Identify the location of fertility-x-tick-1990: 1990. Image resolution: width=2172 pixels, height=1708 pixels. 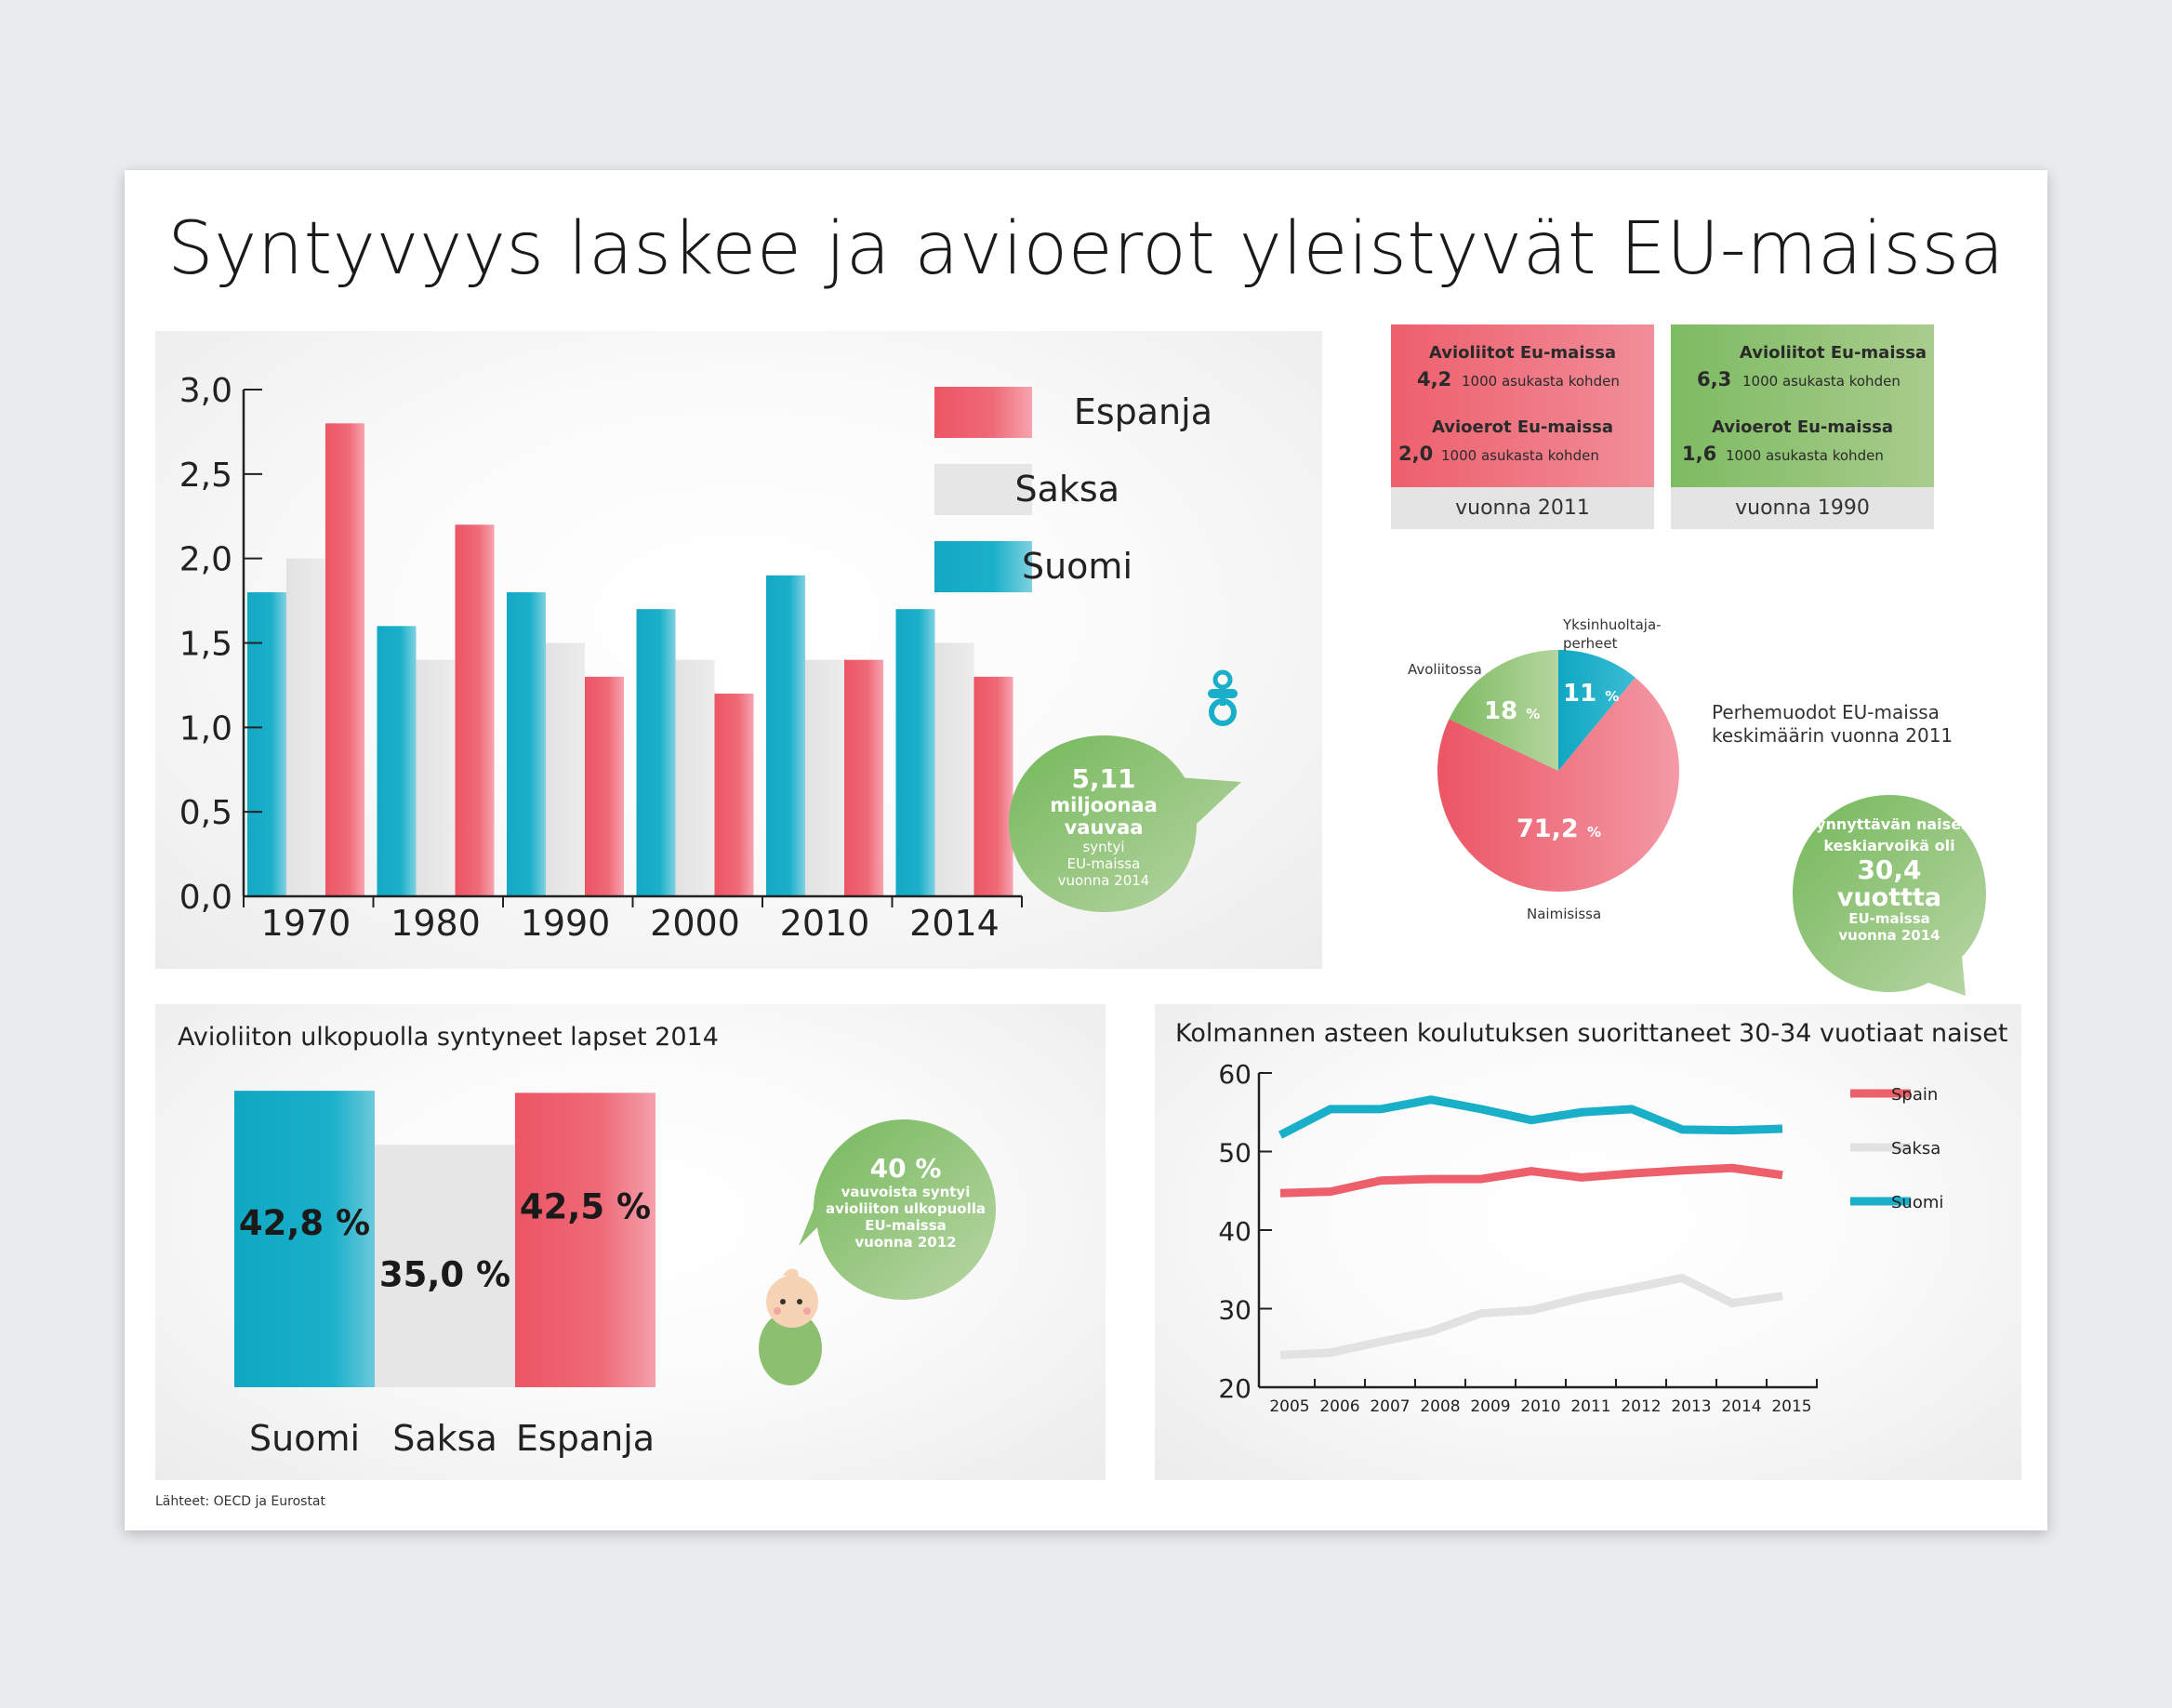
(566, 923).